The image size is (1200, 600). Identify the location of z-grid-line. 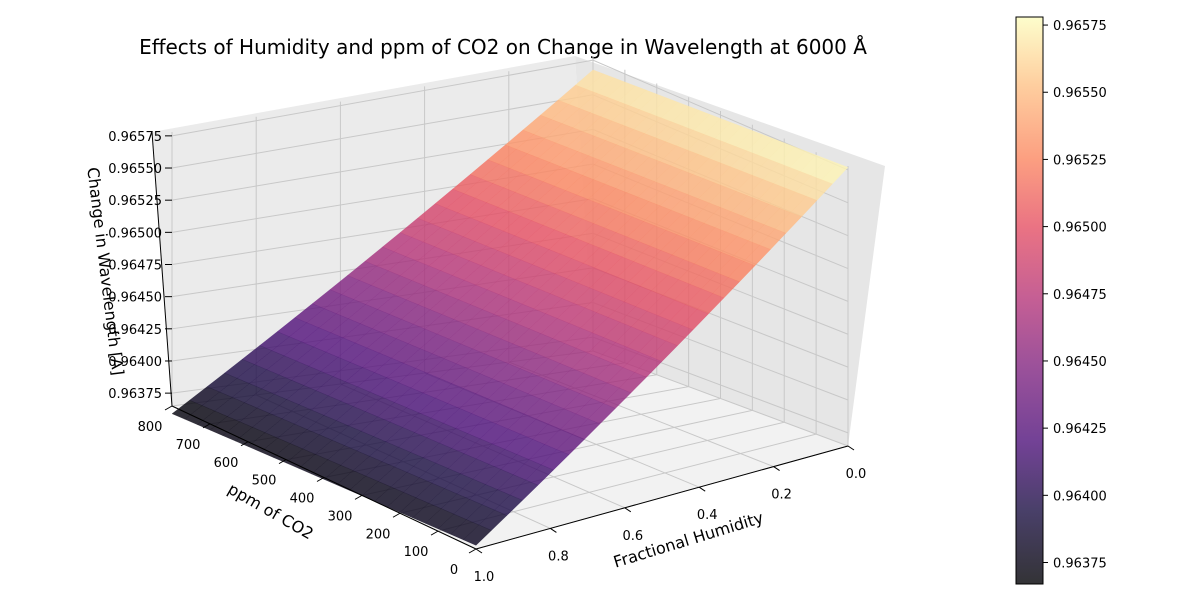
(510, 115).